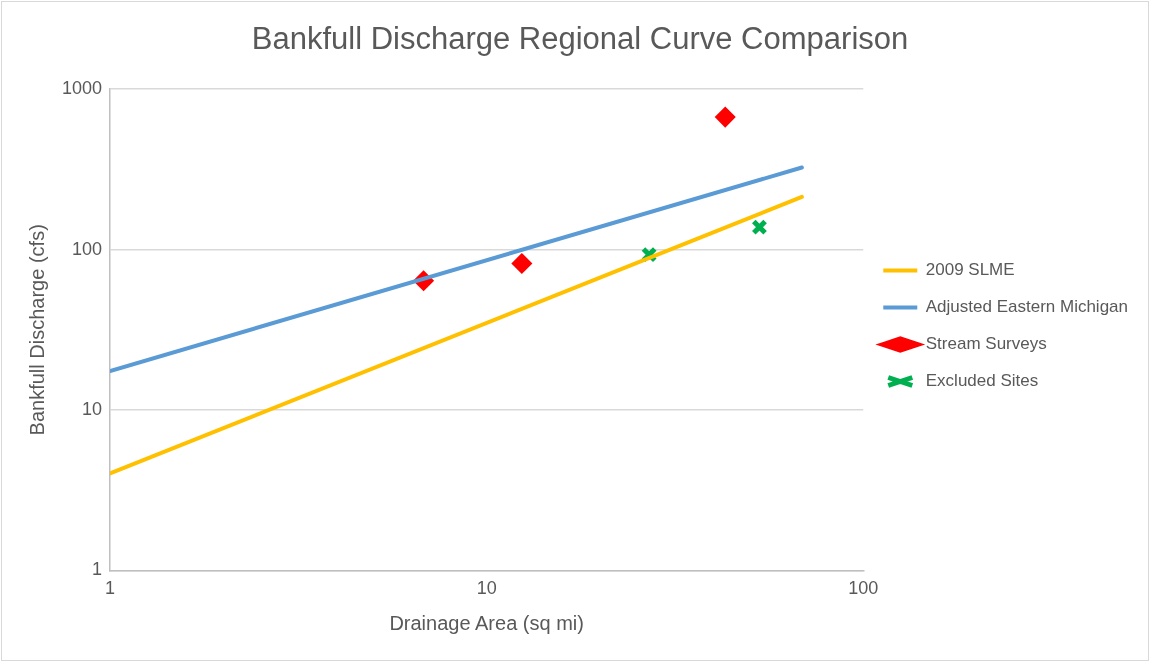 This screenshot has width=1150, height=662. What do you see at coordinates (110, 588) in the screenshot?
I see `x-tick-label: 1` at bounding box center [110, 588].